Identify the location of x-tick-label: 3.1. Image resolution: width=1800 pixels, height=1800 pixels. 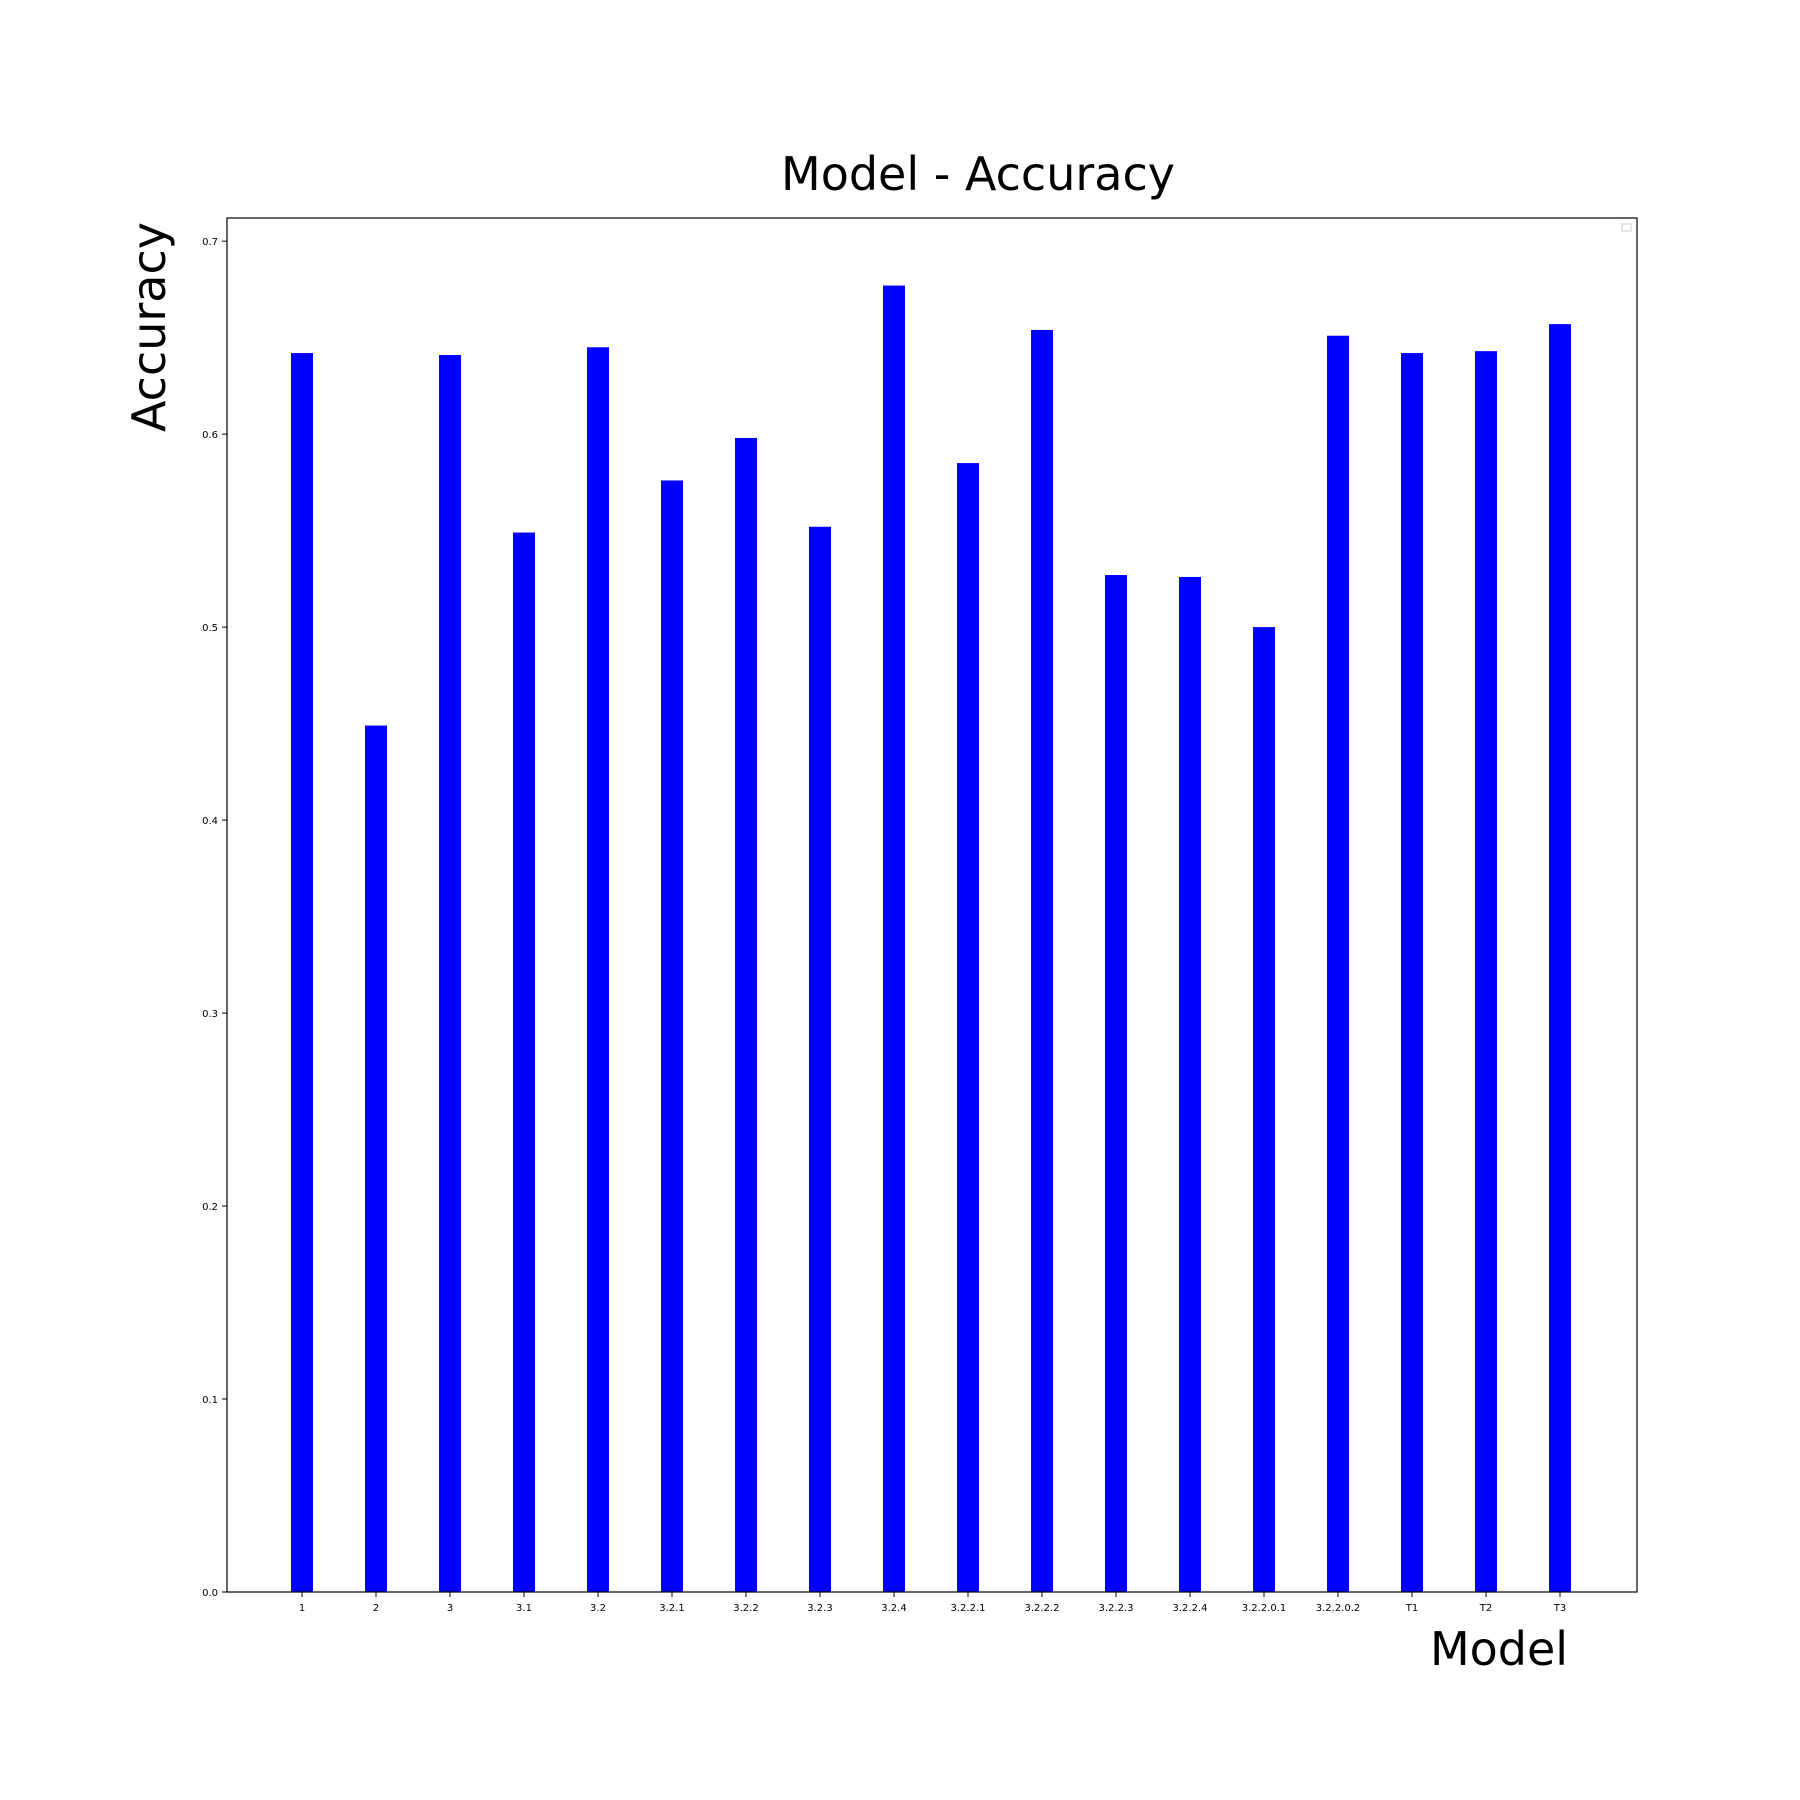
(524, 1608).